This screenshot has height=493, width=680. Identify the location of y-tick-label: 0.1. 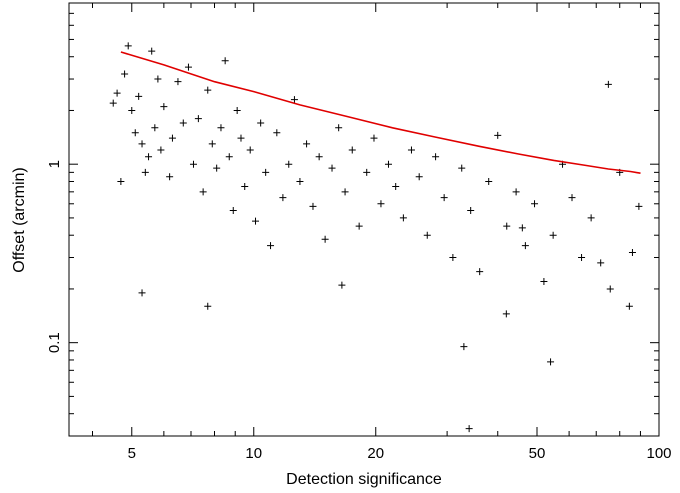
(54, 342).